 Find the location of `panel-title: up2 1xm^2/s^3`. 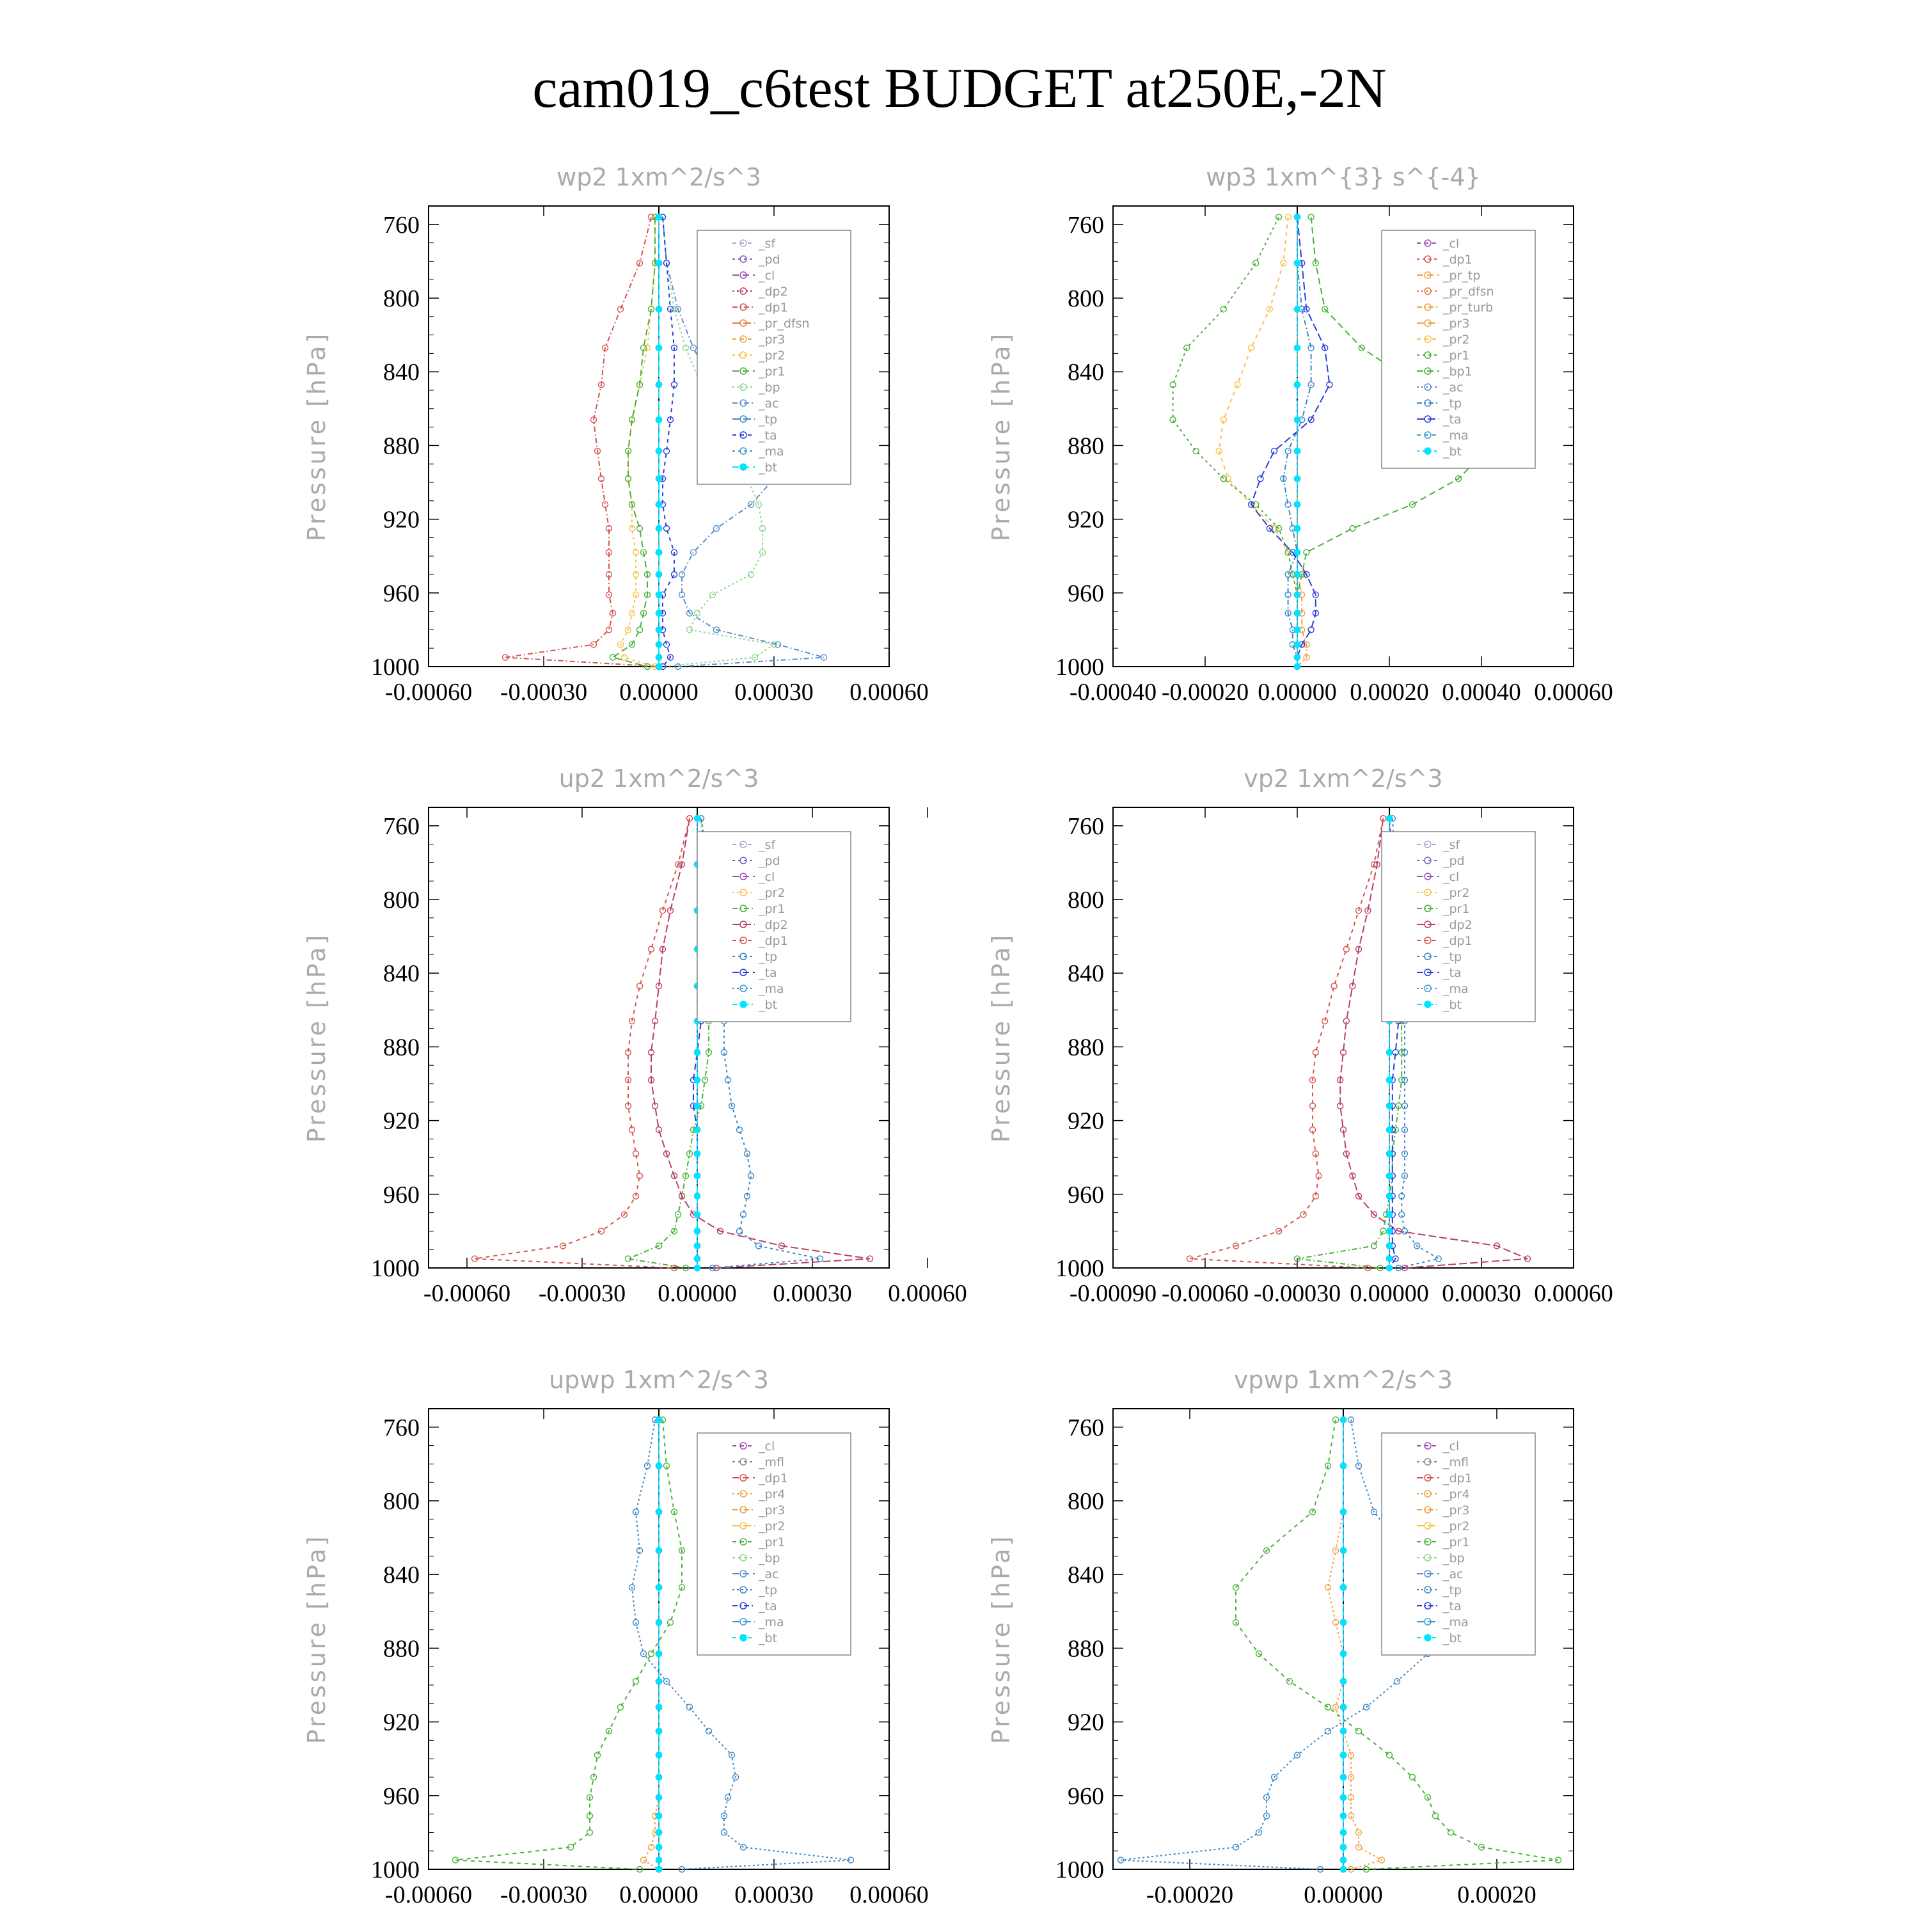

panel-title: up2 1xm^2/s^3 is located at coordinates (659, 778).